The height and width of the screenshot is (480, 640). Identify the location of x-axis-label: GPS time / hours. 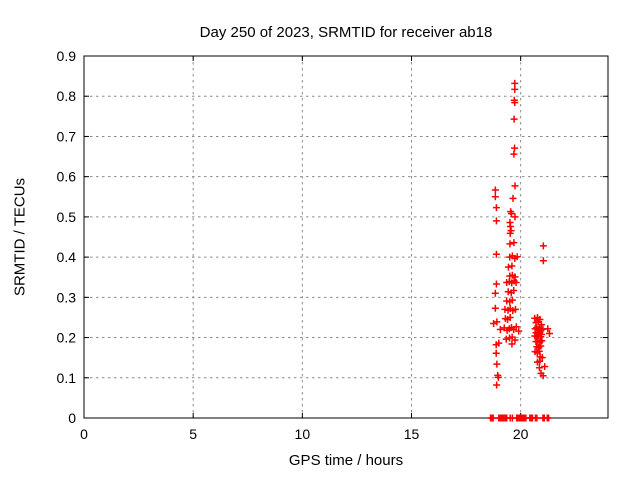
(346, 460).